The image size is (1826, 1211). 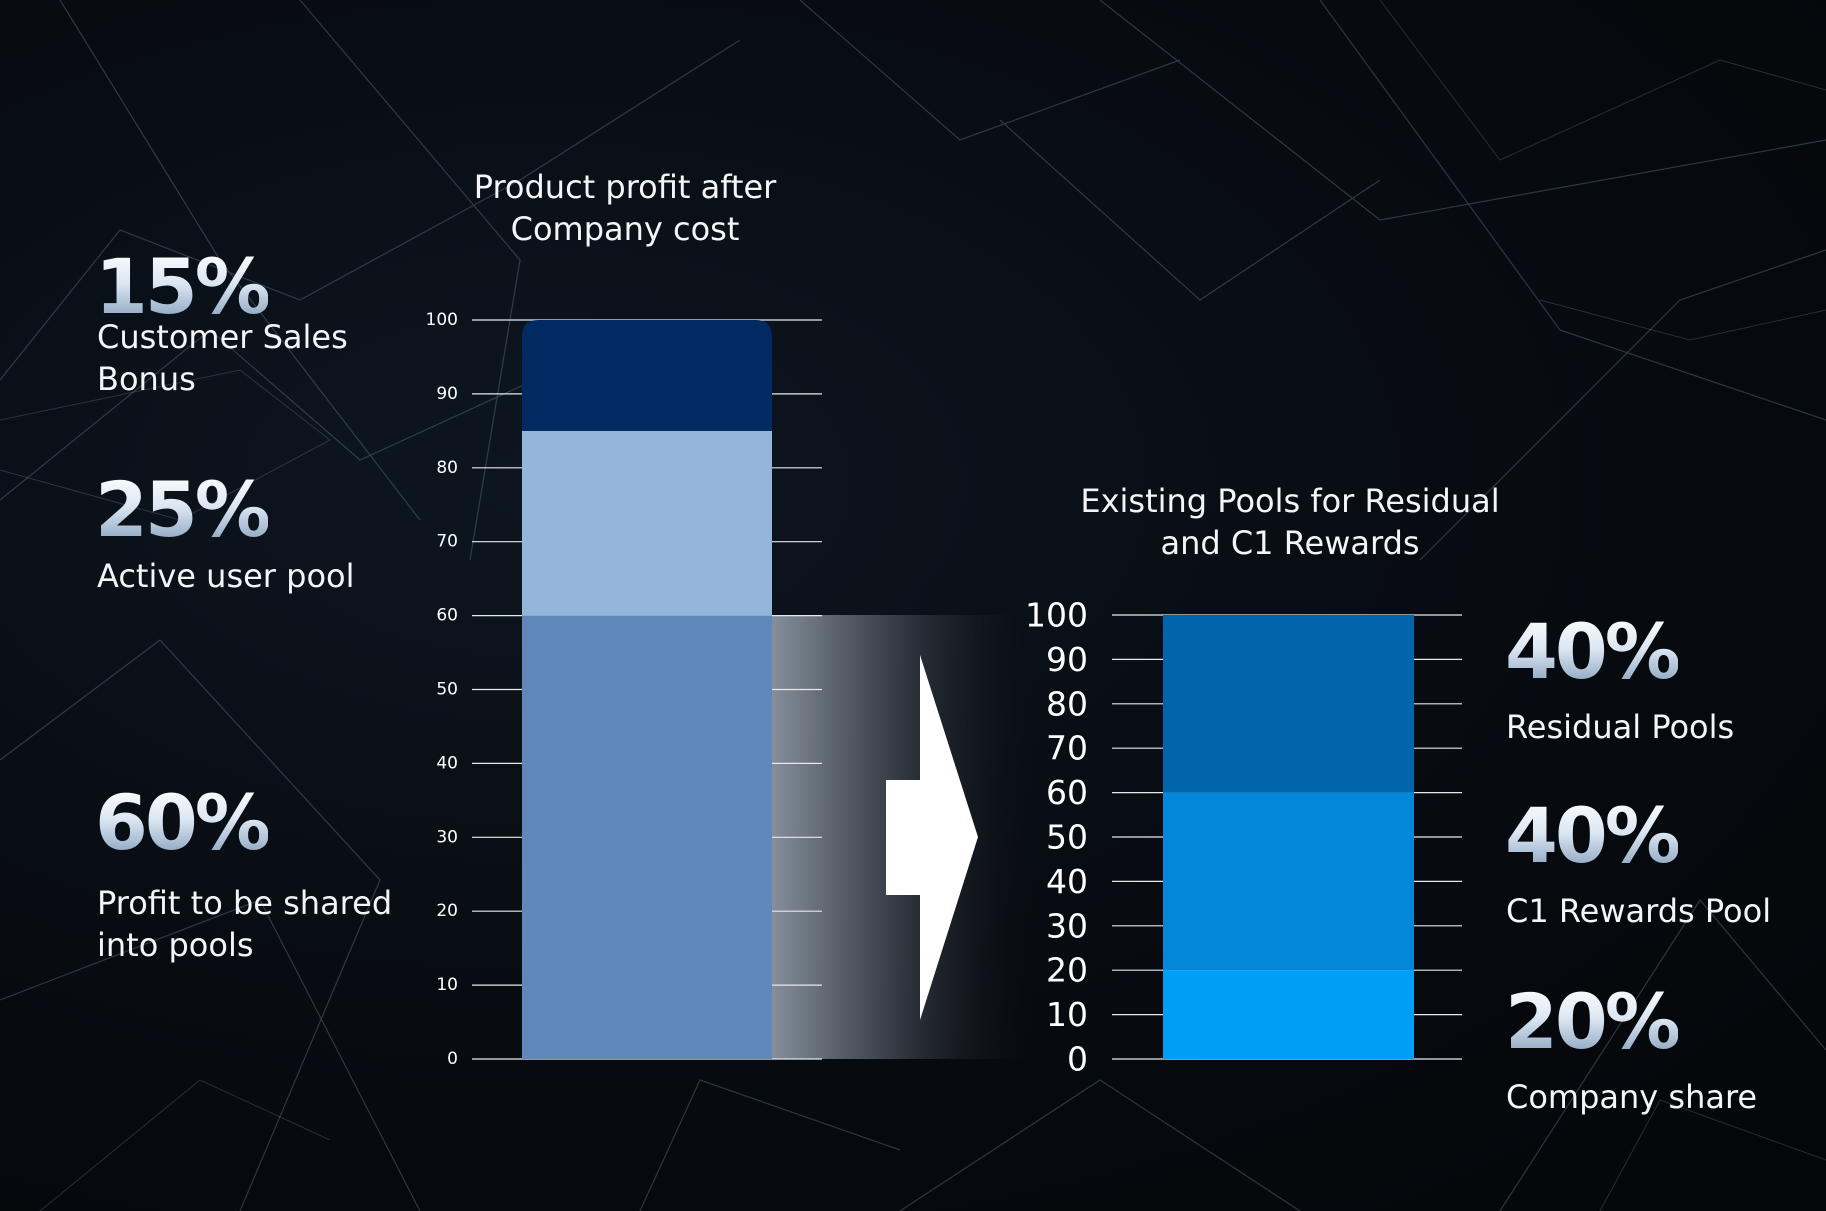 What do you see at coordinates (1290, 501) in the screenshot?
I see `title-line: Existing Pools for Residual` at bounding box center [1290, 501].